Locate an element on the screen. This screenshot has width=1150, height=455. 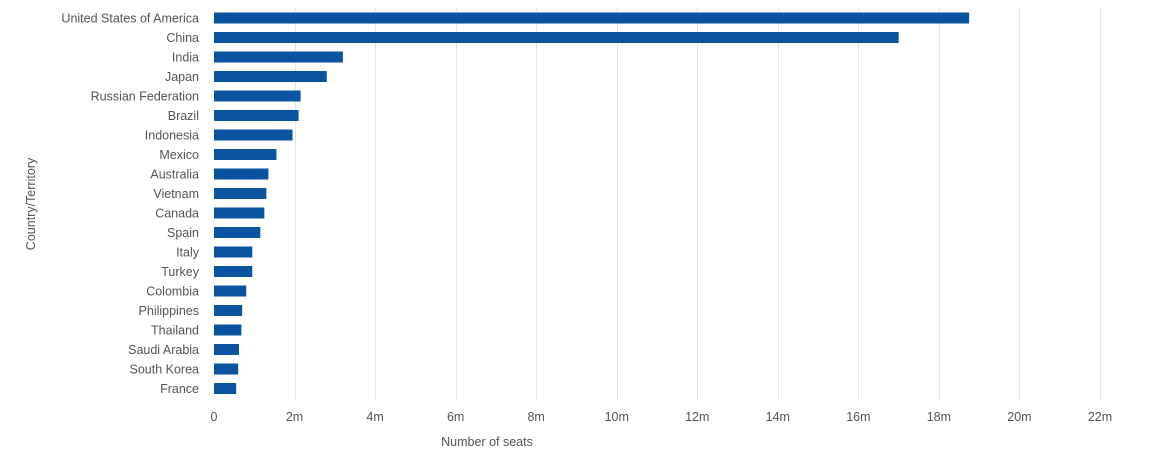
category-label: Thailand is located at coordinates (175, 331).